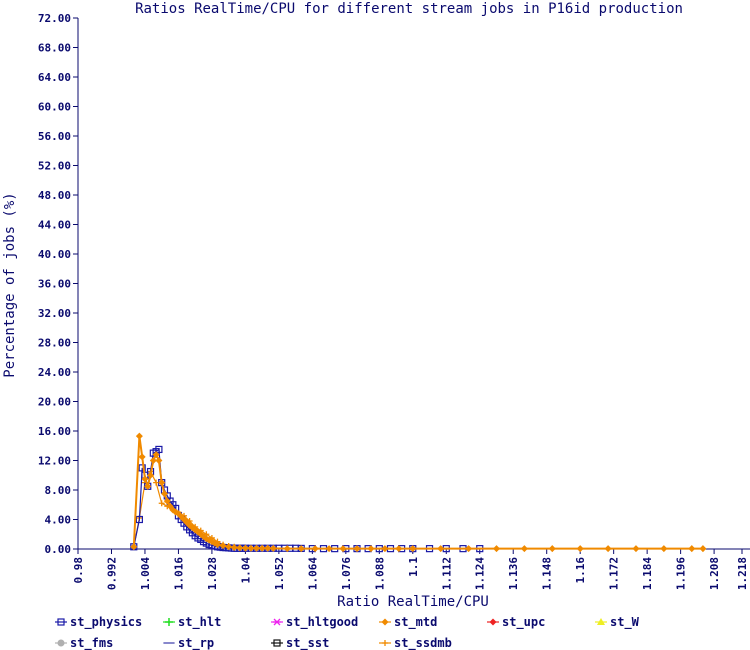  Describe the element at coordinates (91, 643) in the screenshot. I see `legend-label: st_fms` at that location.